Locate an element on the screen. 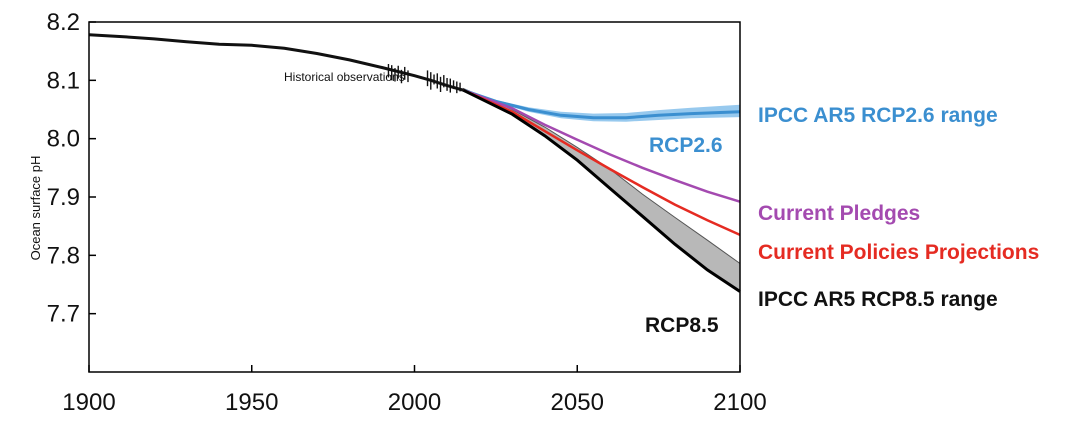 Image resolution: width=1088 pixels, height=428 pixels. current-policies-label: Current Policies Projections is located at coordinates (898, 252).